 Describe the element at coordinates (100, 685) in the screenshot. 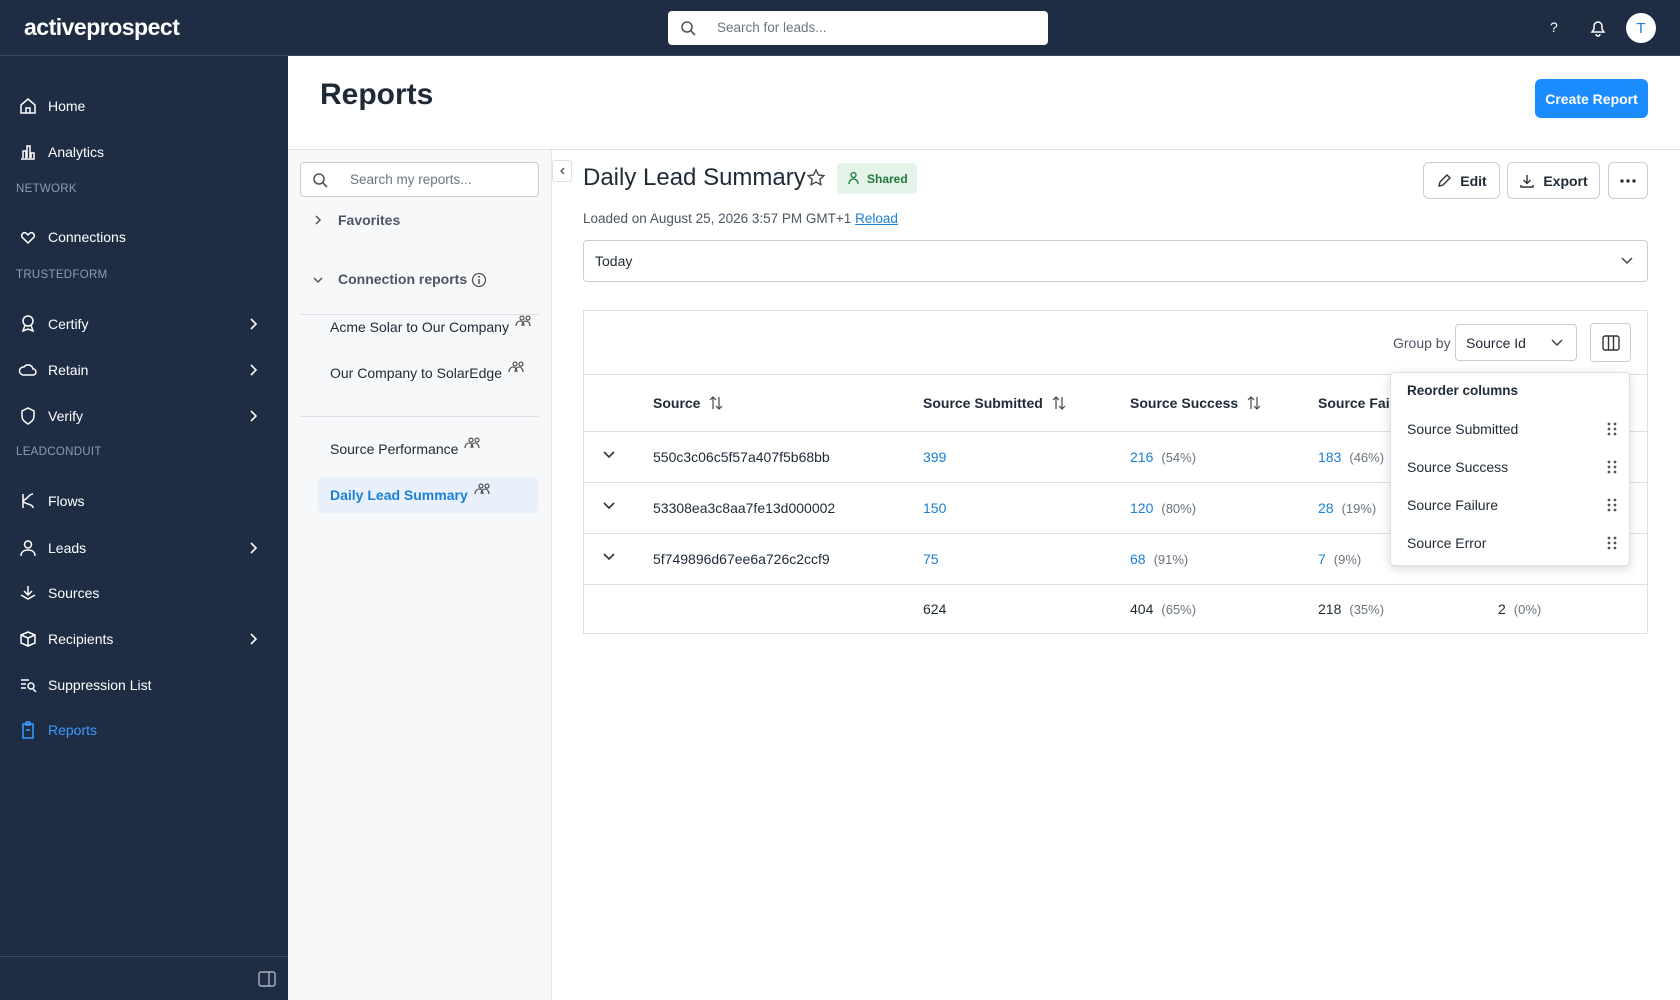

I see `sidebar-label: Suppression List` at that location.